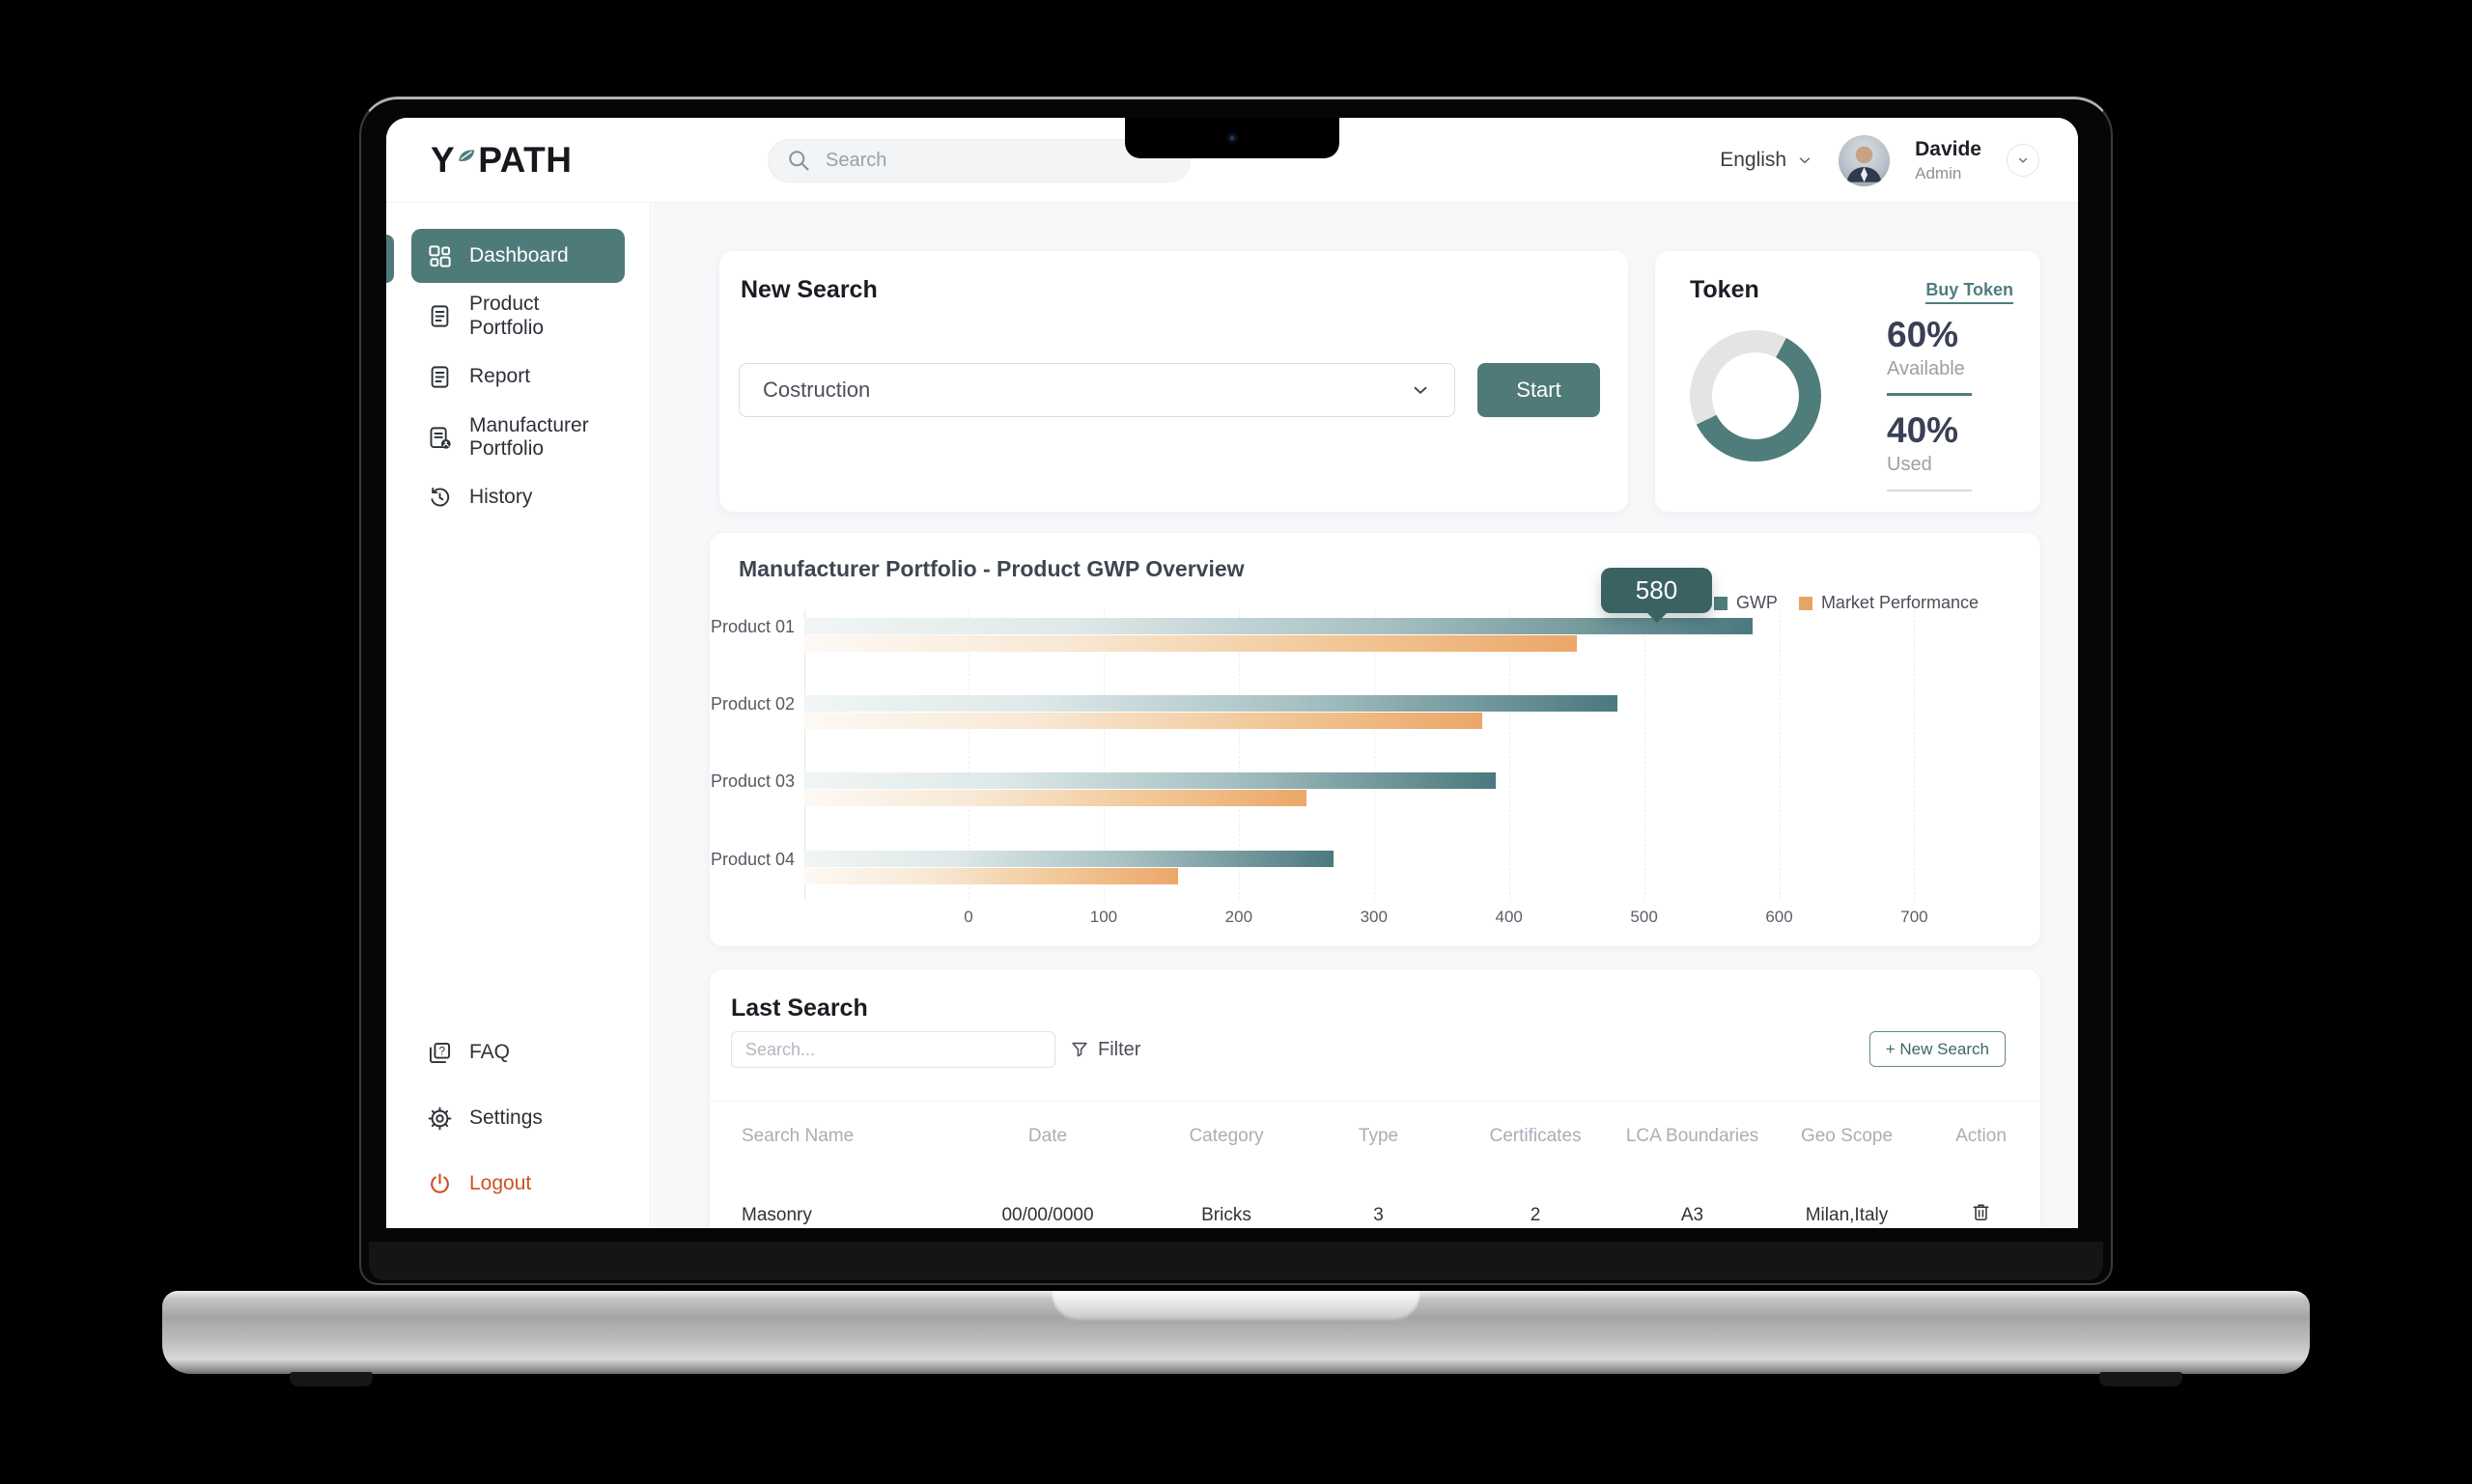 The image size is (2472, 1484). I want to click on topbar-right: English Davide Admin, so click(1879, 160).